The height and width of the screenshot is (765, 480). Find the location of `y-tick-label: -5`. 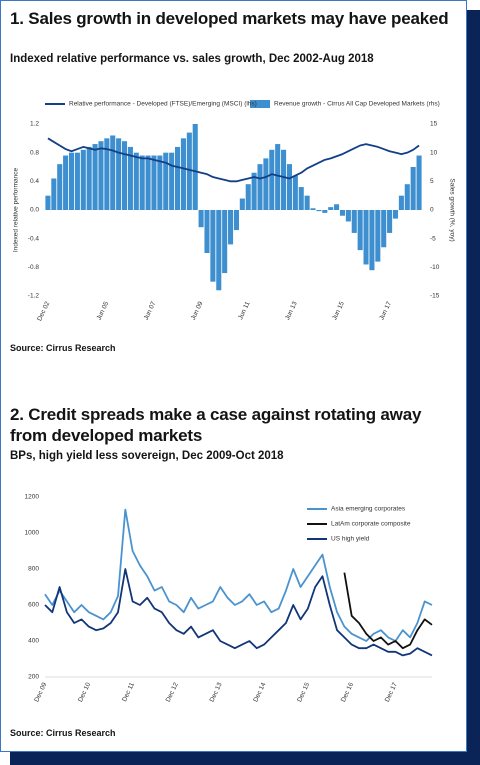

y-tick-label: -5 is located at coordinates (433, 238).